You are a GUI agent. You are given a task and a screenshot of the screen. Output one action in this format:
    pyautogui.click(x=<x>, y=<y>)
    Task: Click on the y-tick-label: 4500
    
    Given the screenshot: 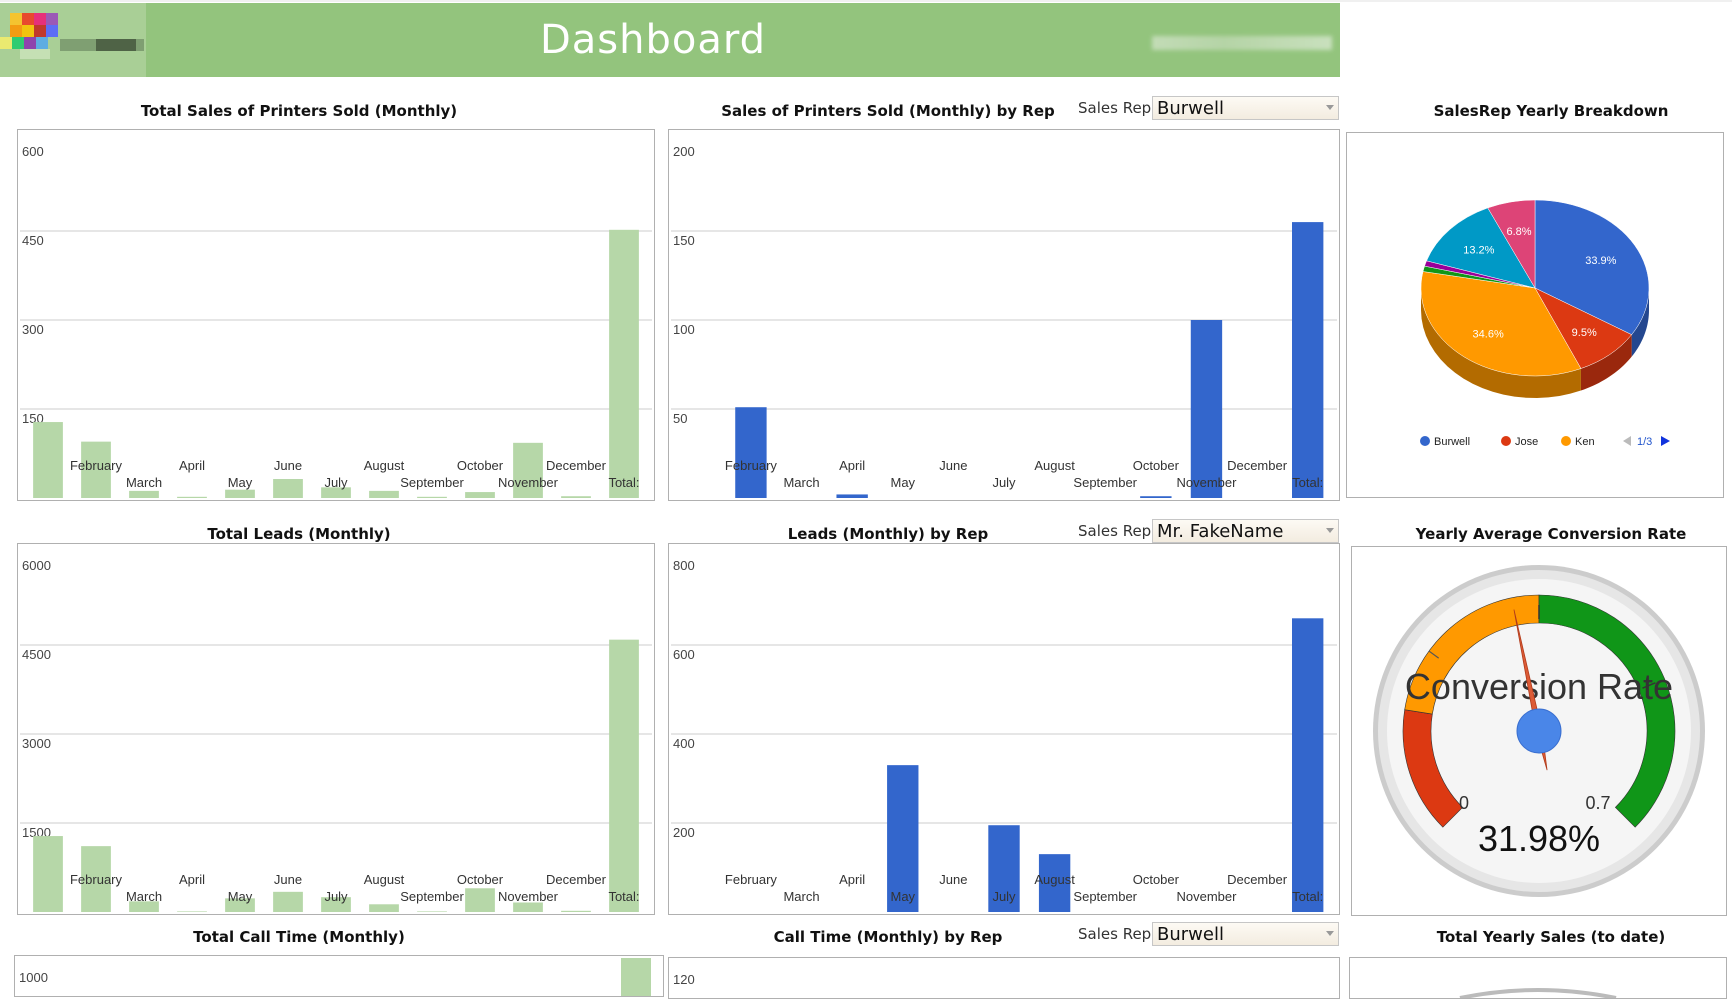 What is the action you would take?
    pyautogui.click(x=36, y=654)
    